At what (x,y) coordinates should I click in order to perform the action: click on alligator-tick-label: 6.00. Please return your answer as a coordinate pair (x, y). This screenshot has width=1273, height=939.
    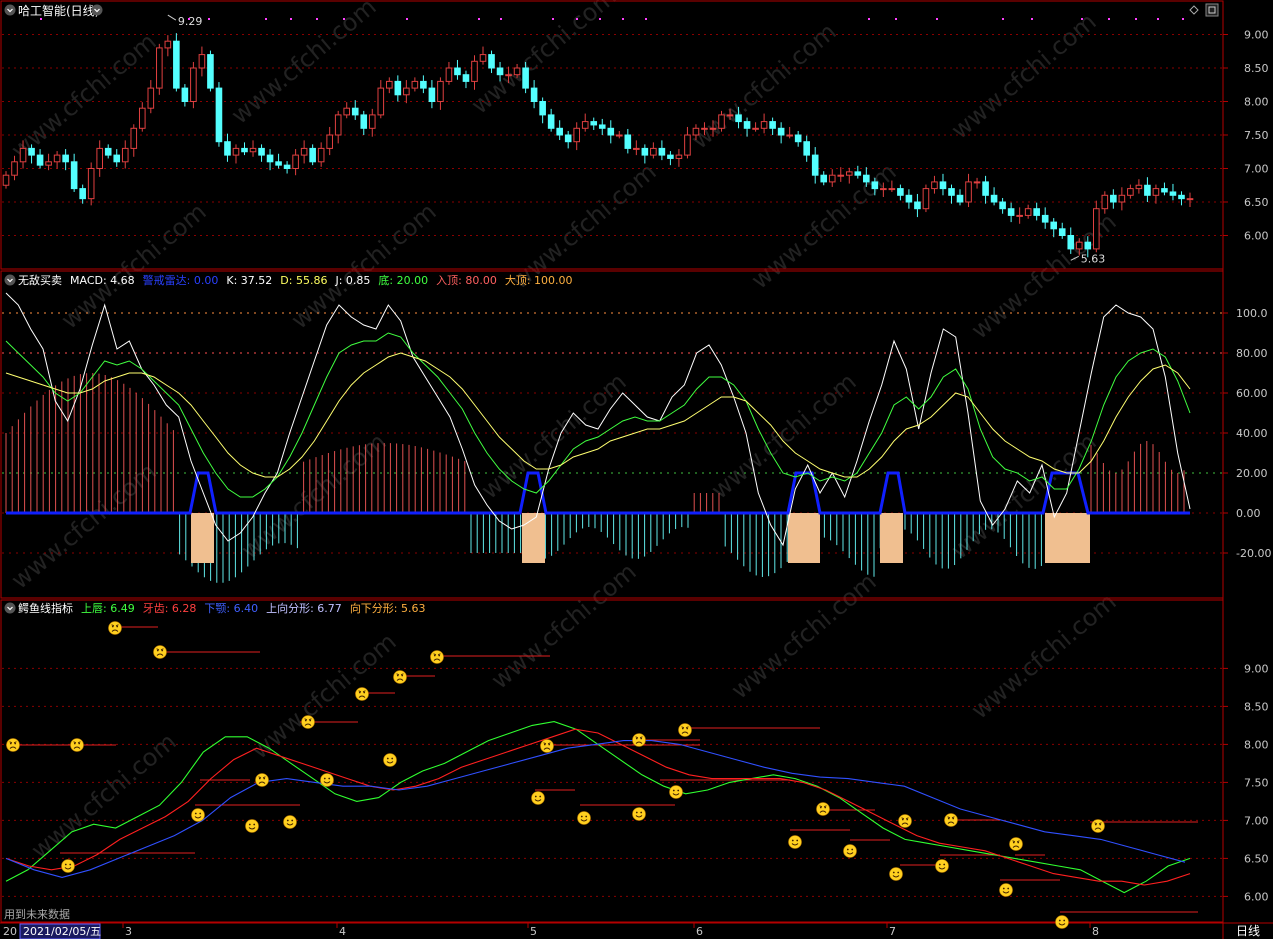
    Looking at the image, I should click on (1256, 896).